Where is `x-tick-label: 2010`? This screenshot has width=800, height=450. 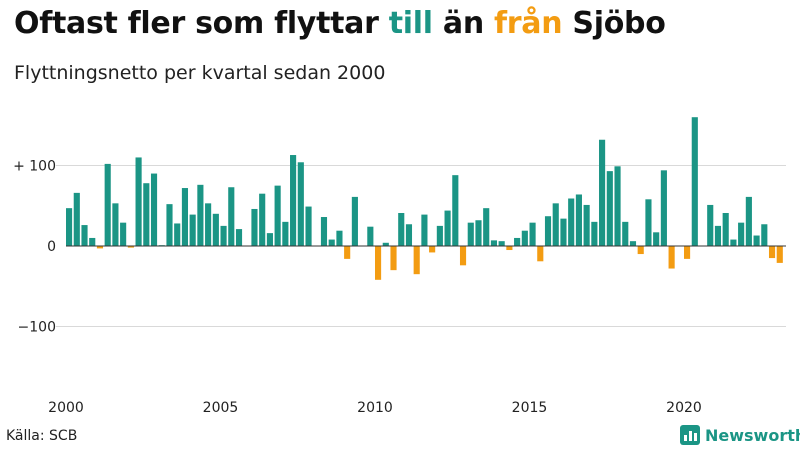
x-tick-label: 2010 is located at coordinates (375, 408).